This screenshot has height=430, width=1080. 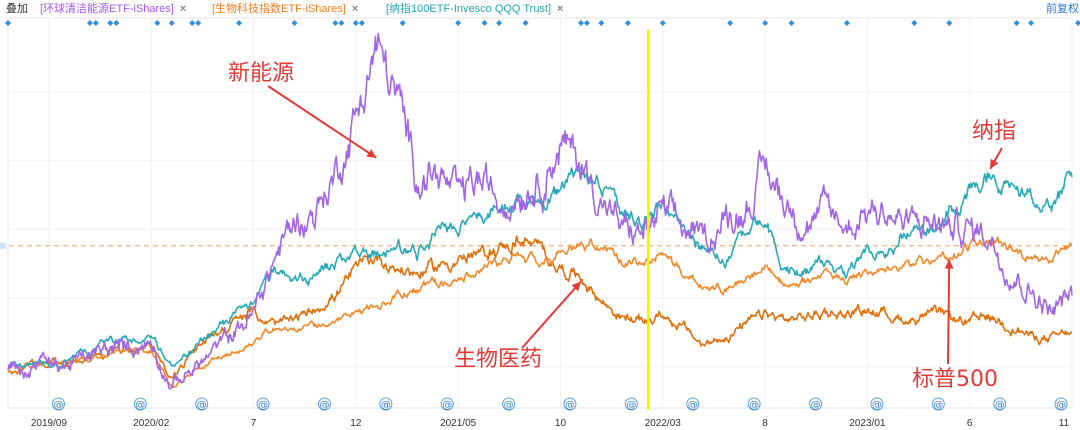 I want to click on series-tag-nasdaq: [纳指100ETF-Invesco QQQ Trust] ×, so click(x=474, y=9).